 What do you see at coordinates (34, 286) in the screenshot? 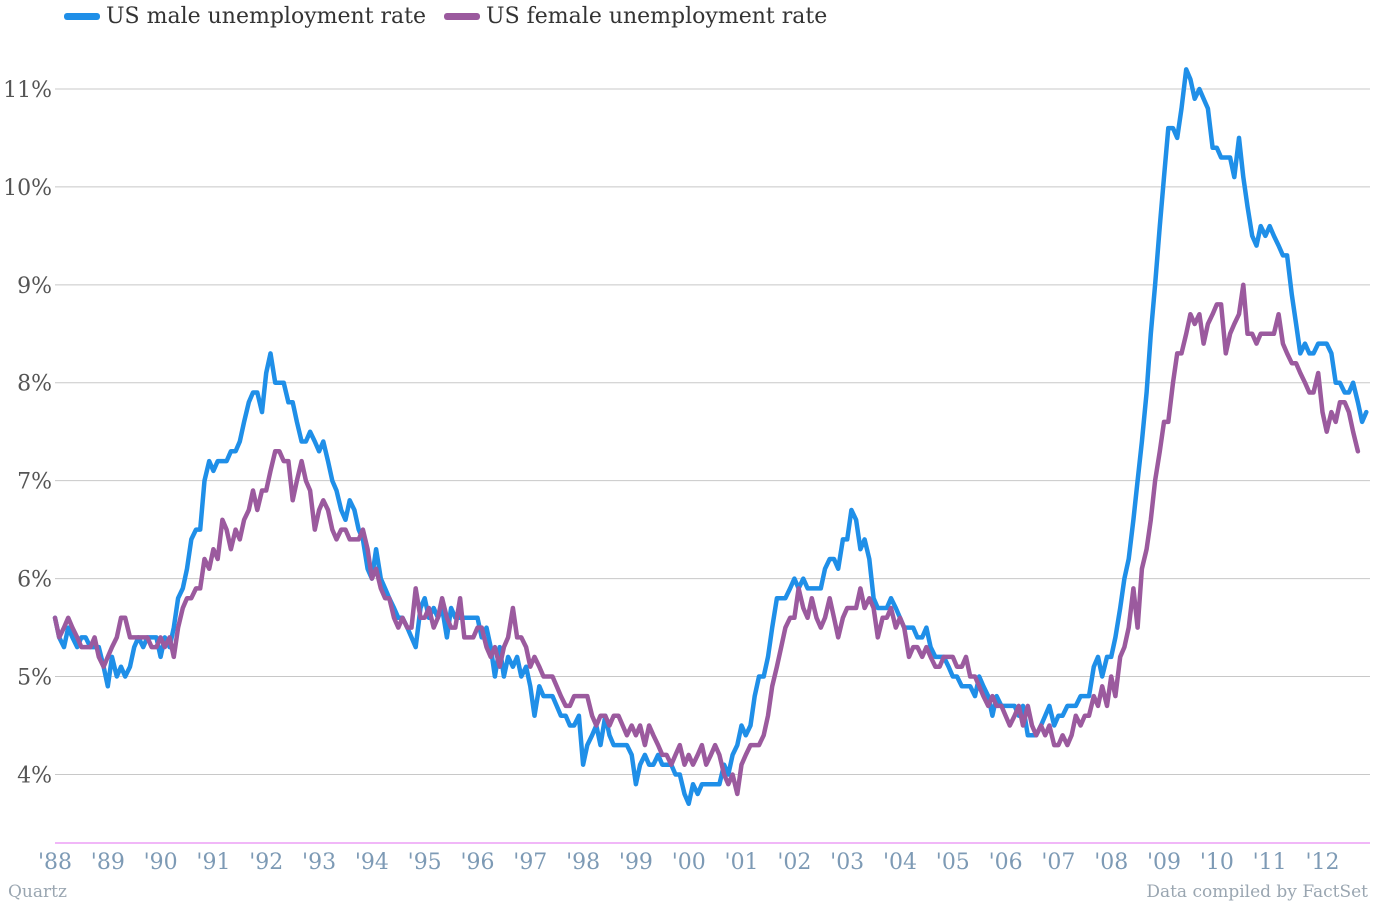
I see `y-tick-label: 9%` at bounding box center [34, 286].